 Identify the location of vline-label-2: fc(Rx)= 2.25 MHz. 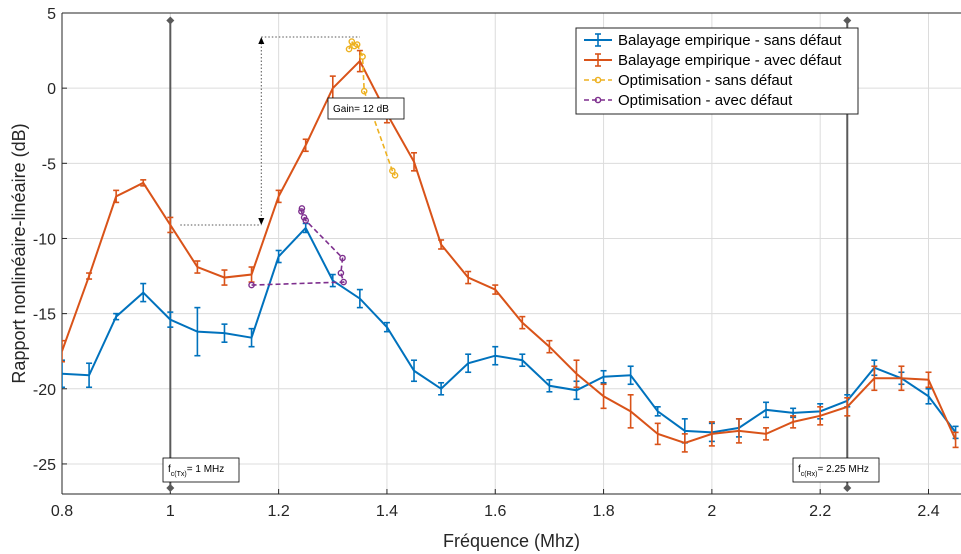
(836, 470).